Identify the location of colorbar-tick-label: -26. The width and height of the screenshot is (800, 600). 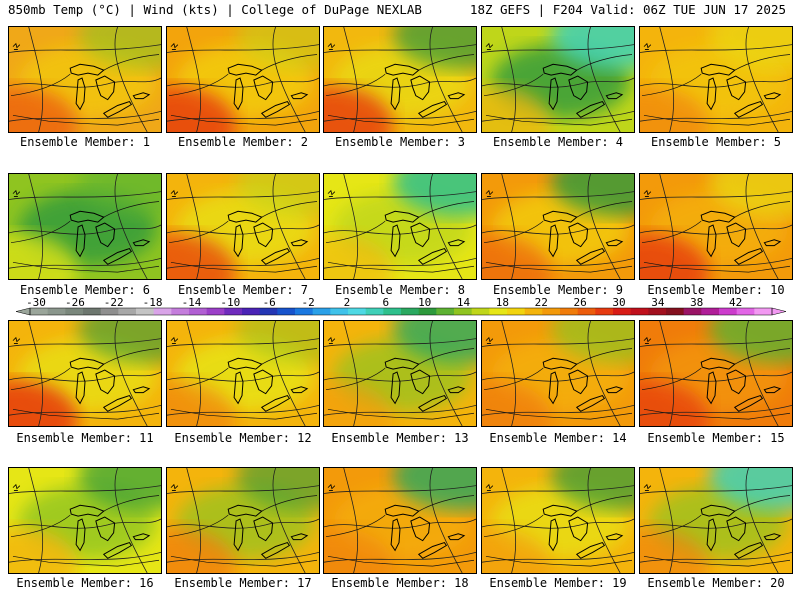
(75, 302).